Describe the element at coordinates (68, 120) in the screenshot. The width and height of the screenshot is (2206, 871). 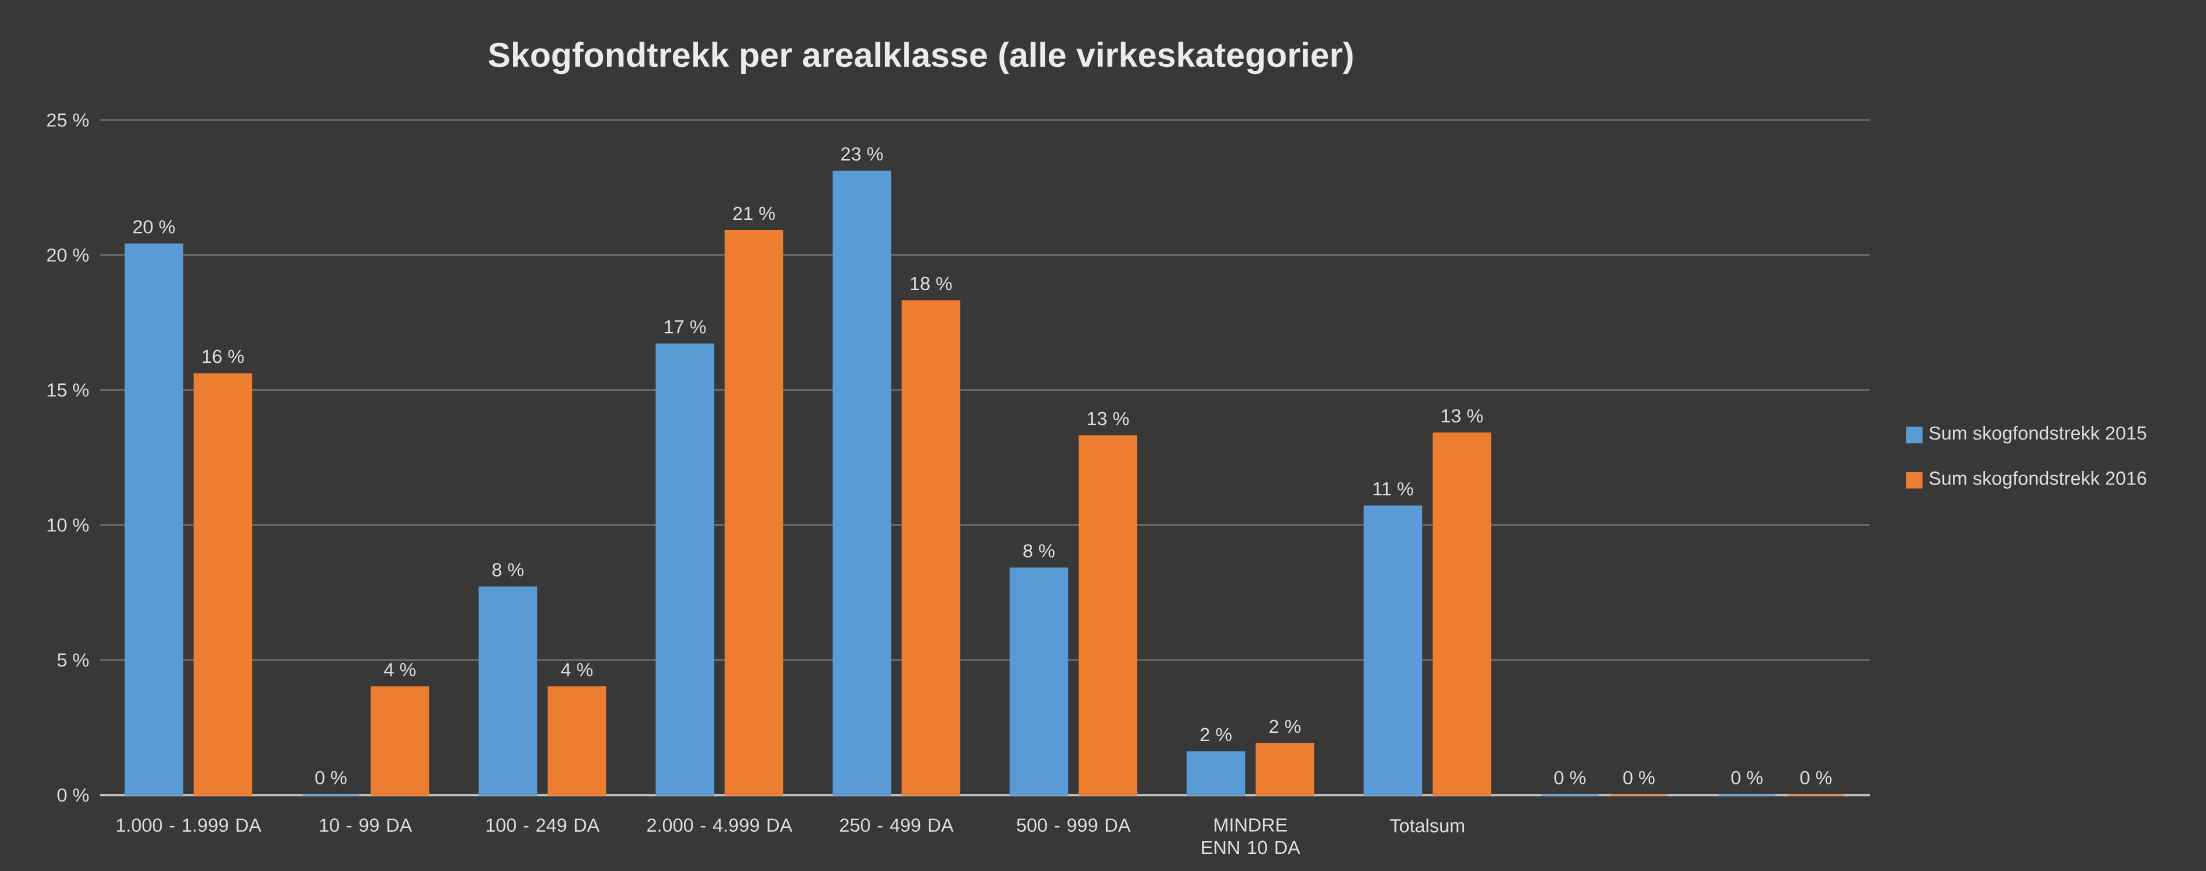
I see `y-tick-label: 25 %` at that location.